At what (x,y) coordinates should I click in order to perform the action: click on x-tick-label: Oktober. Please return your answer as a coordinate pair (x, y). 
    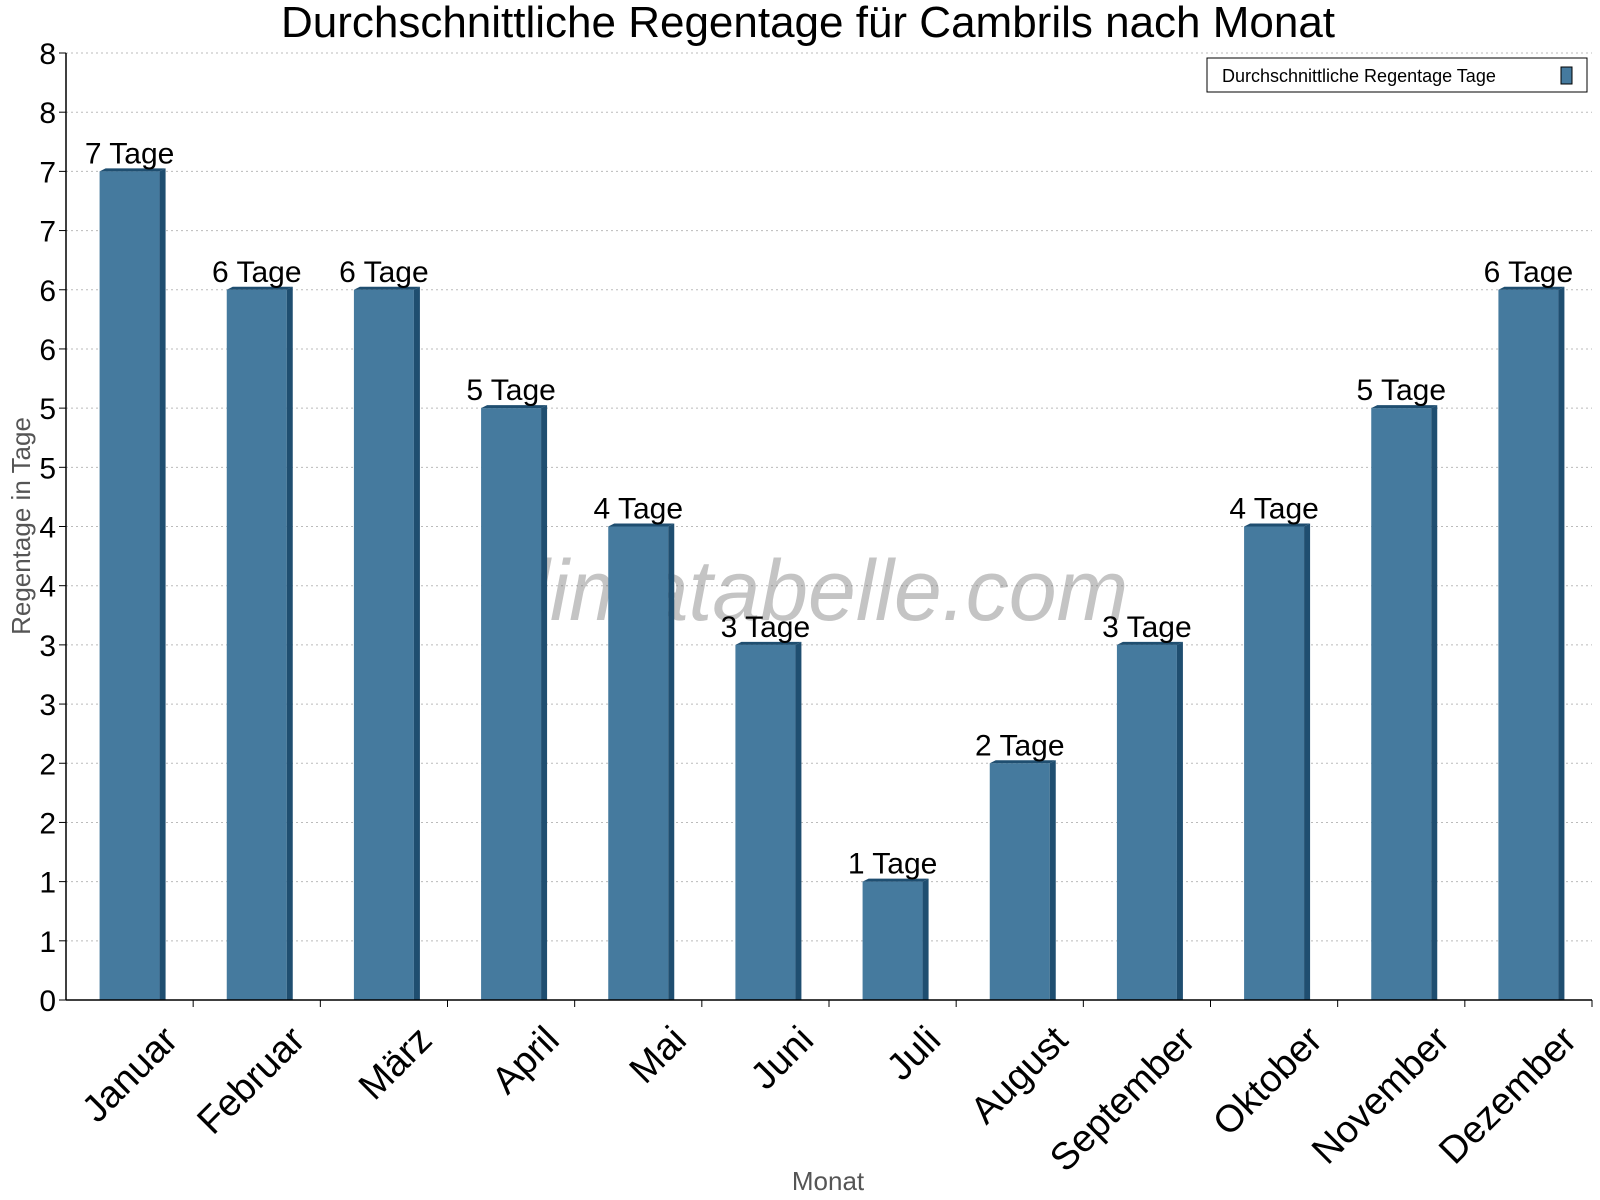
    Looking at the image, I should click on (1268, 1082).